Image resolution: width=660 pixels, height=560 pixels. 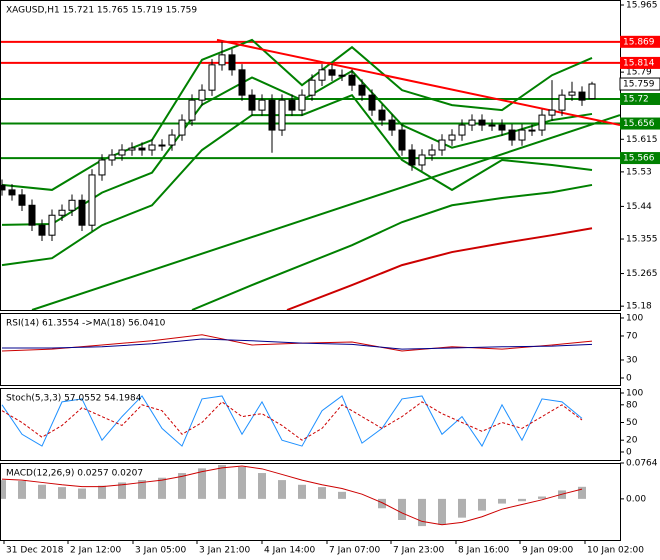 I want to click on y-tick-label: 15.965, so click(x=642, y=5).